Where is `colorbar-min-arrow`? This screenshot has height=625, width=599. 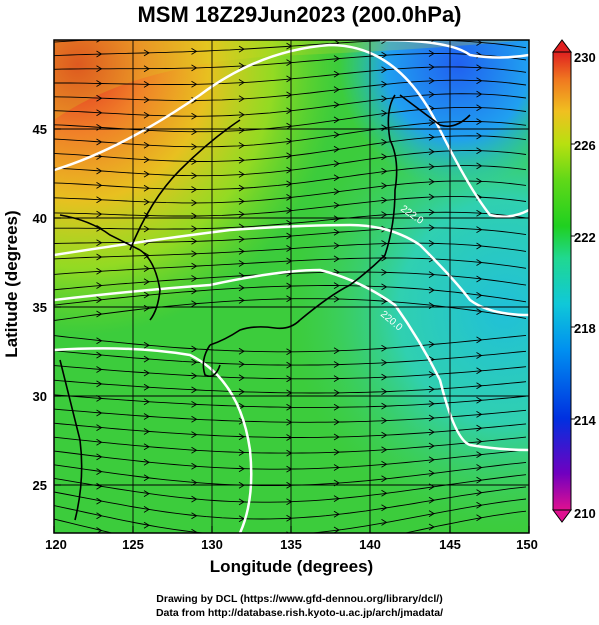
colorbar-min-arrow is located at coordinates (562, 516).